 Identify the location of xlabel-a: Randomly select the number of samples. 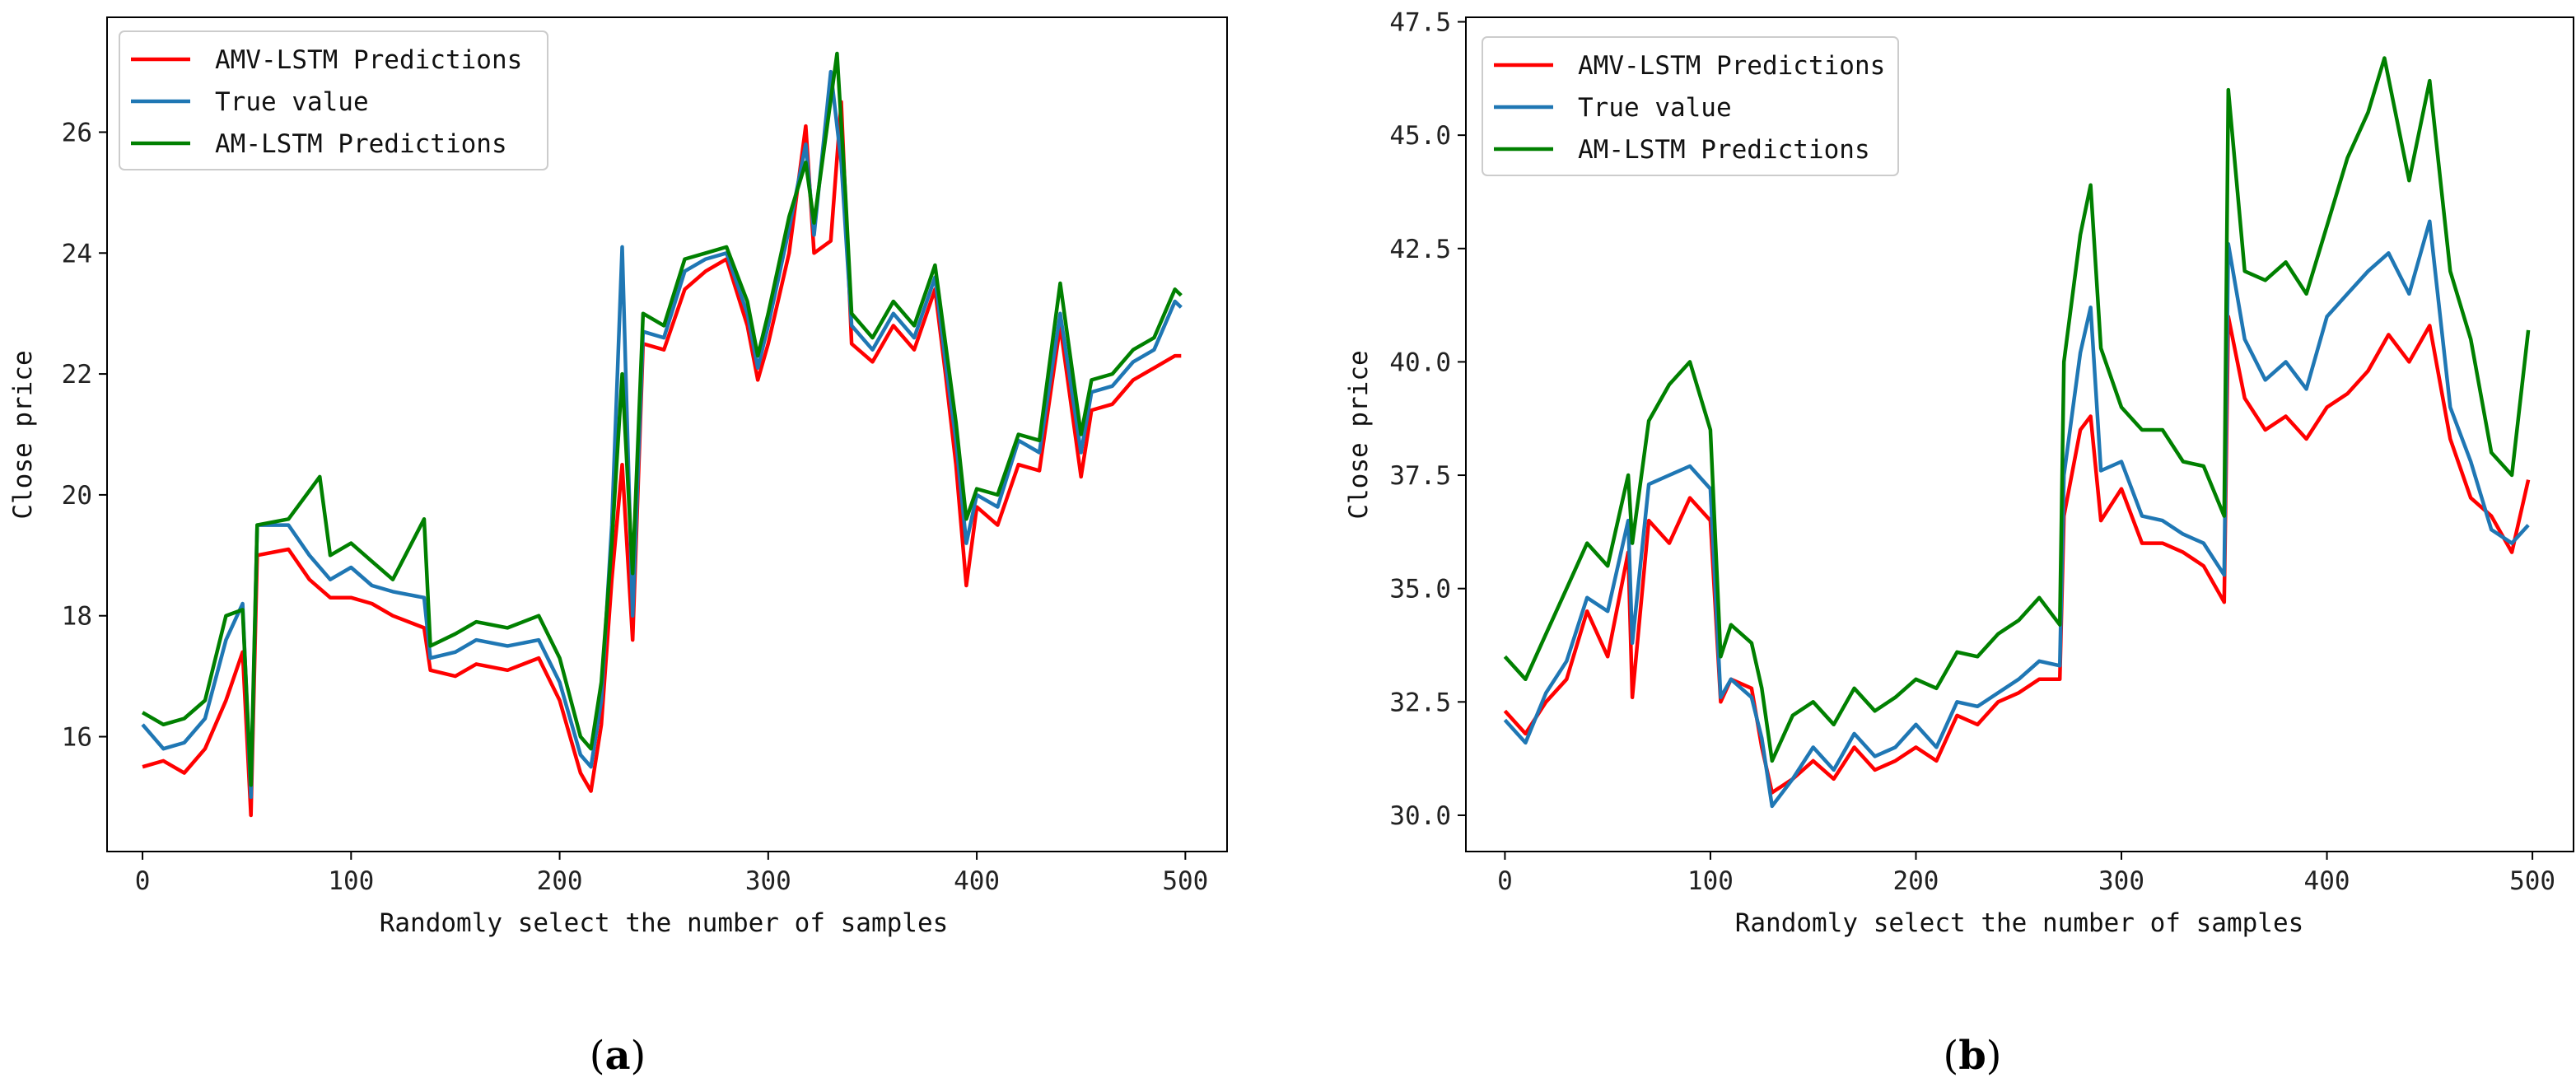
(664, 923).